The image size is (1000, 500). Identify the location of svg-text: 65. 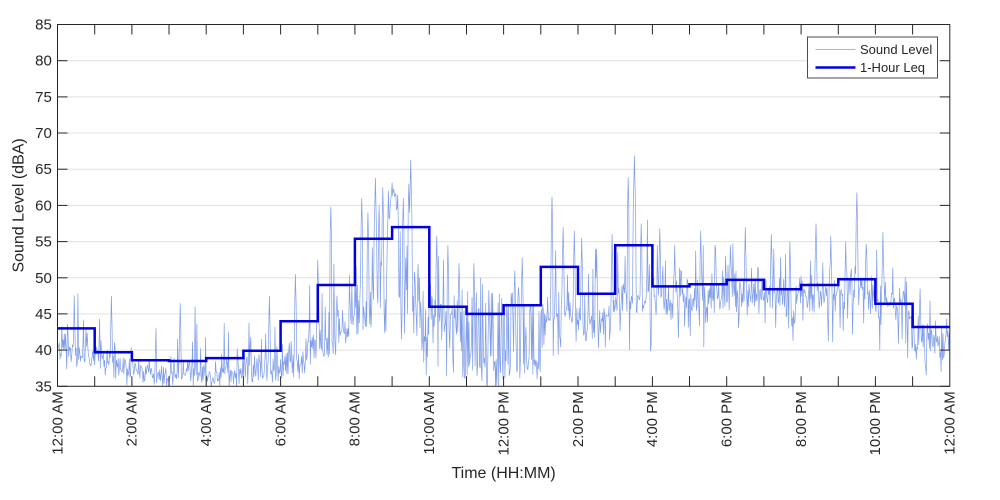
(43, 169).